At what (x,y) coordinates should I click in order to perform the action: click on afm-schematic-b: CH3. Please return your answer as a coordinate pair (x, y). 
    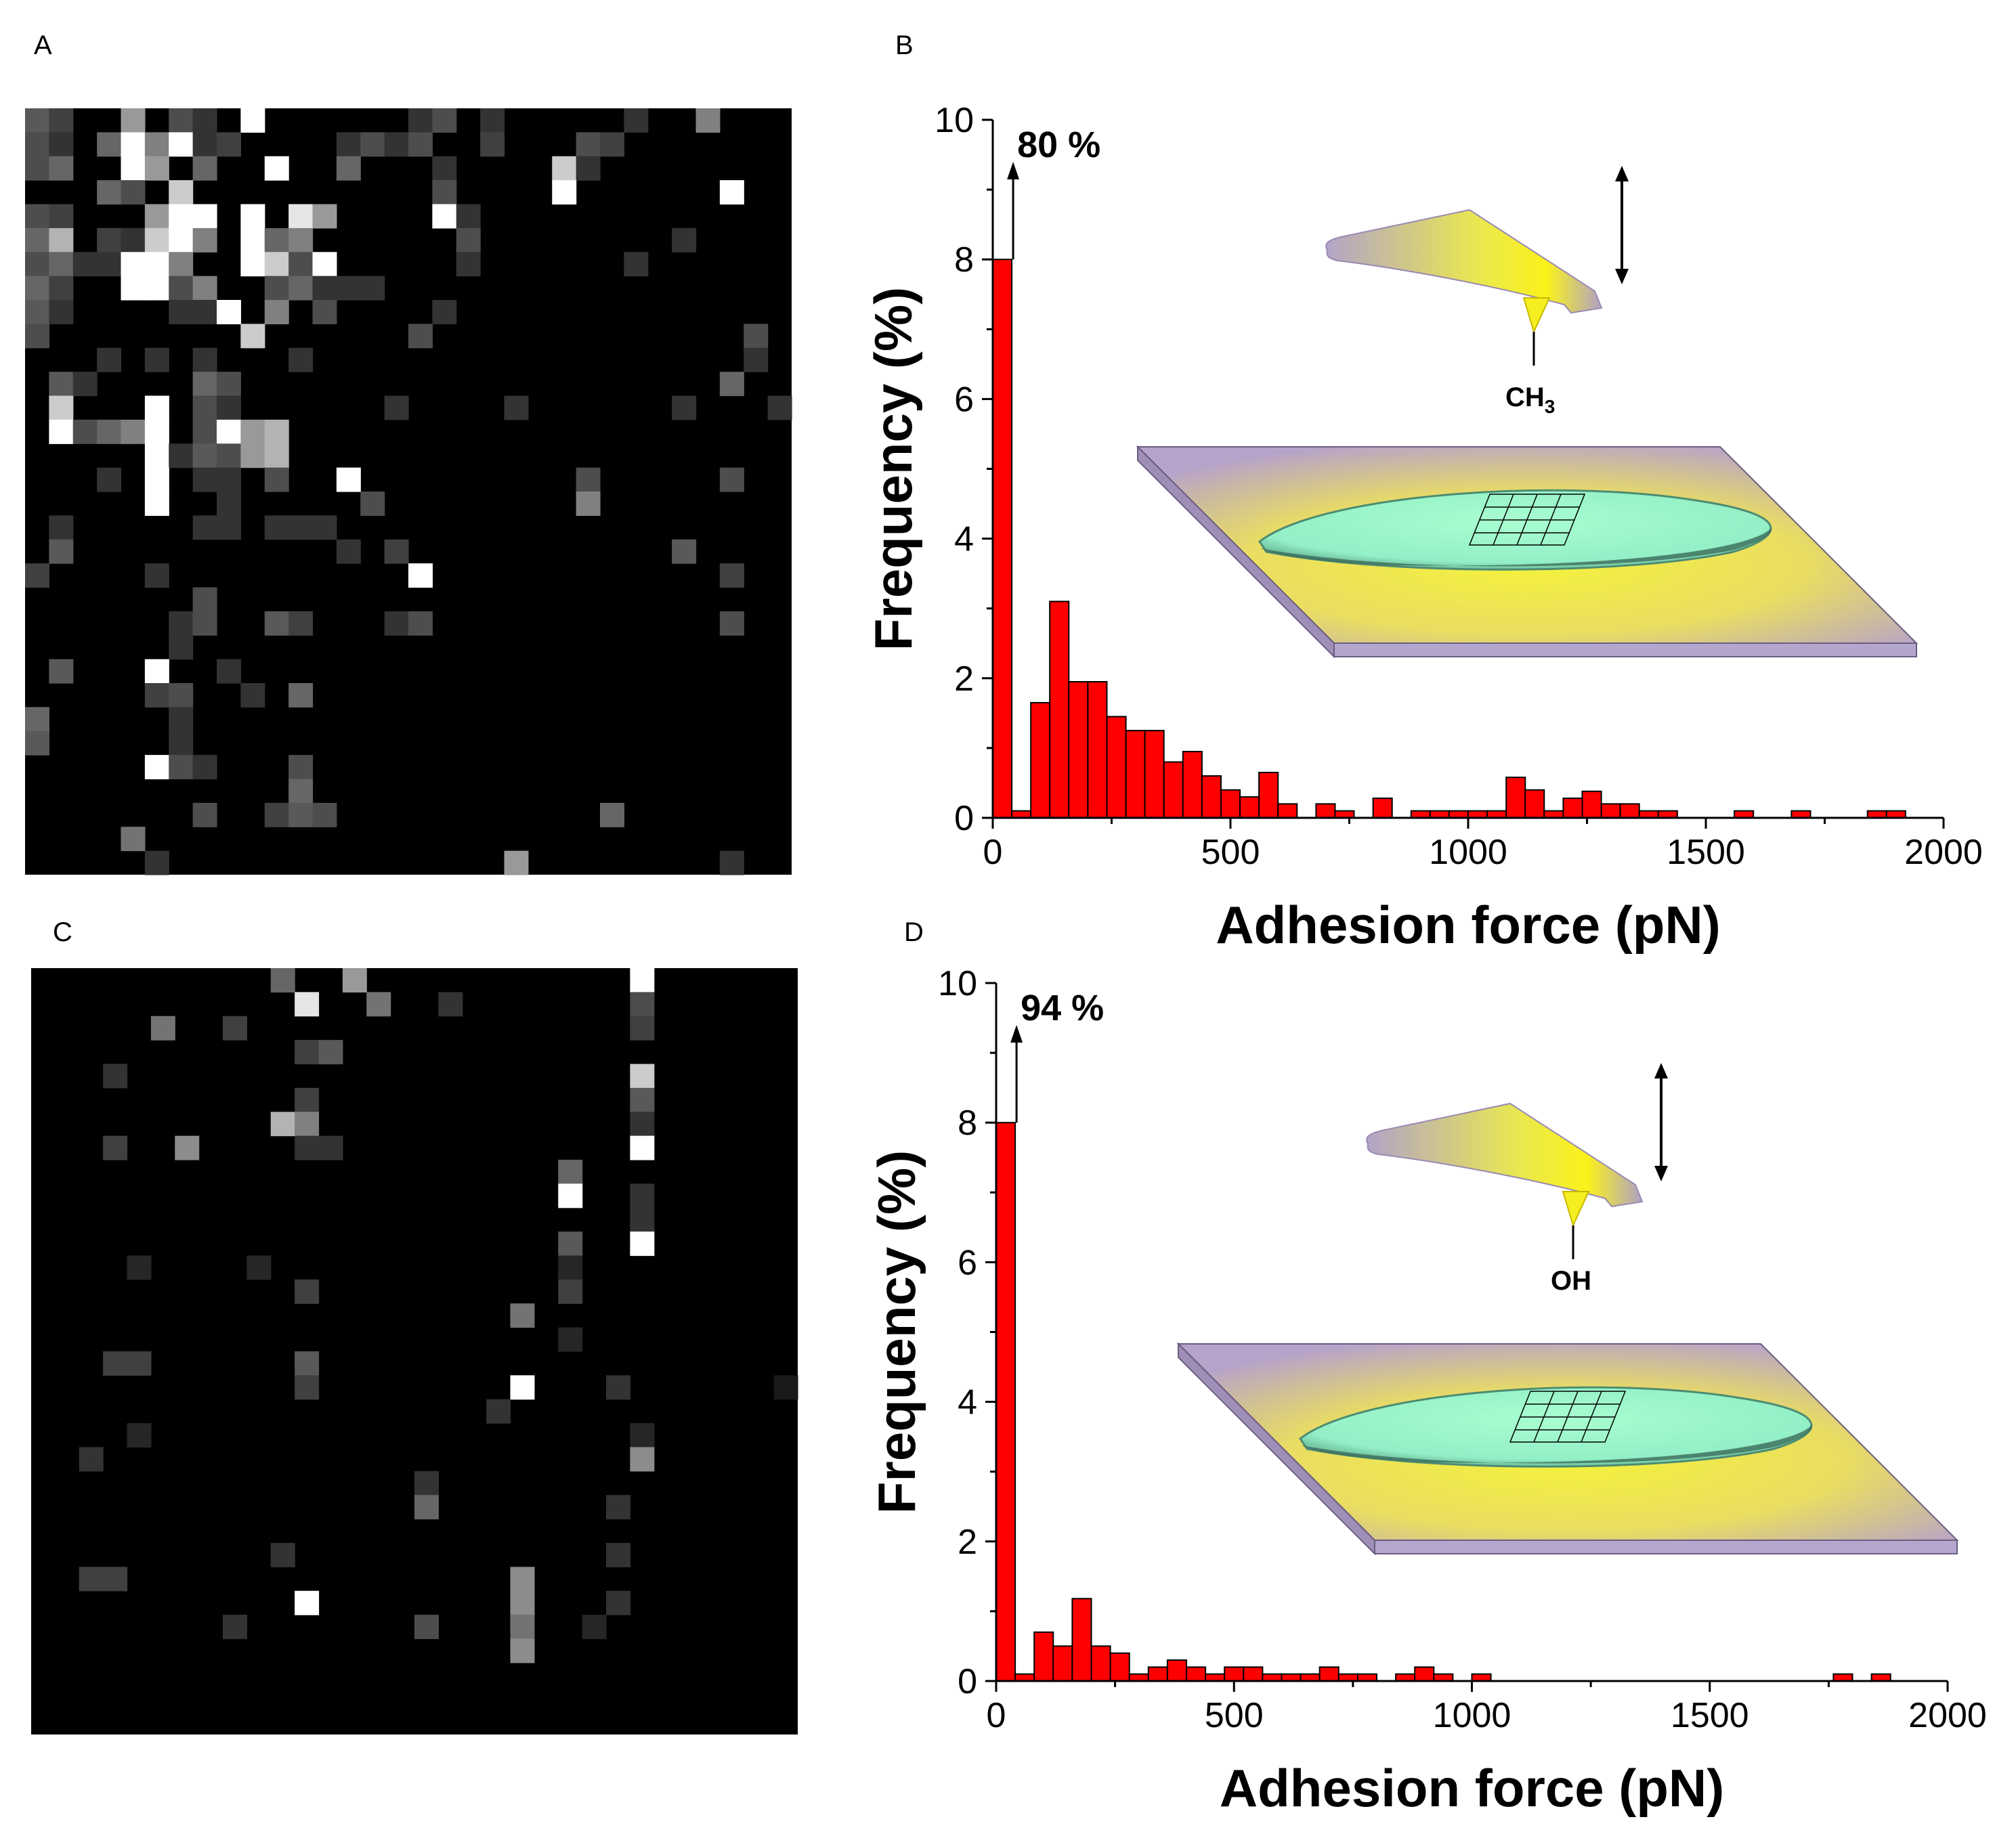
    Looking at the image, I should click on (1527, 412).